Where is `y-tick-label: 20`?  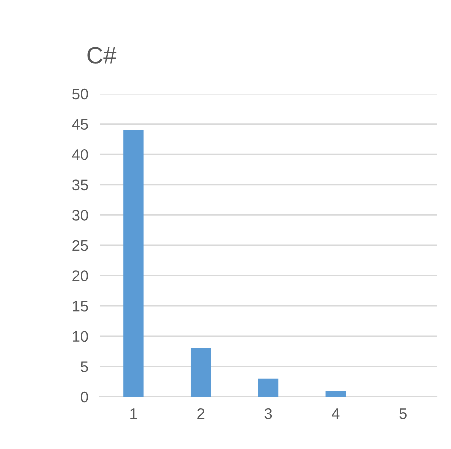 y-tick-label: 20 is located at coordinates (80, 276).